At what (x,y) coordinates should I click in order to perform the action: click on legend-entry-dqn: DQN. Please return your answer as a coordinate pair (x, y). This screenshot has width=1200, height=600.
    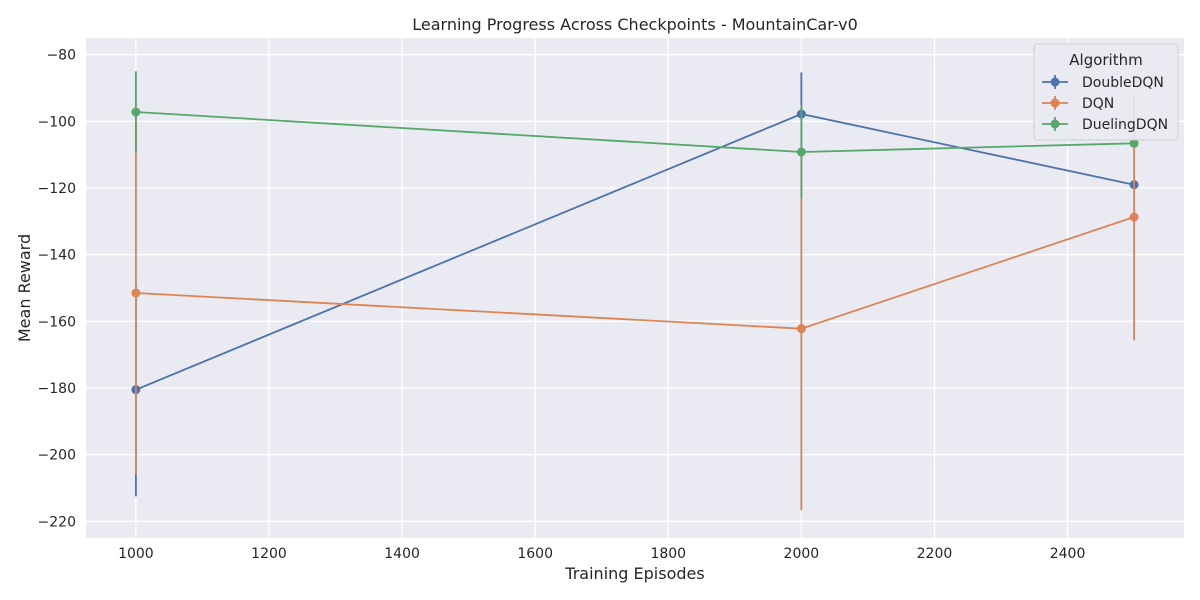
    Looking at the image, I should click on (1078, 104).